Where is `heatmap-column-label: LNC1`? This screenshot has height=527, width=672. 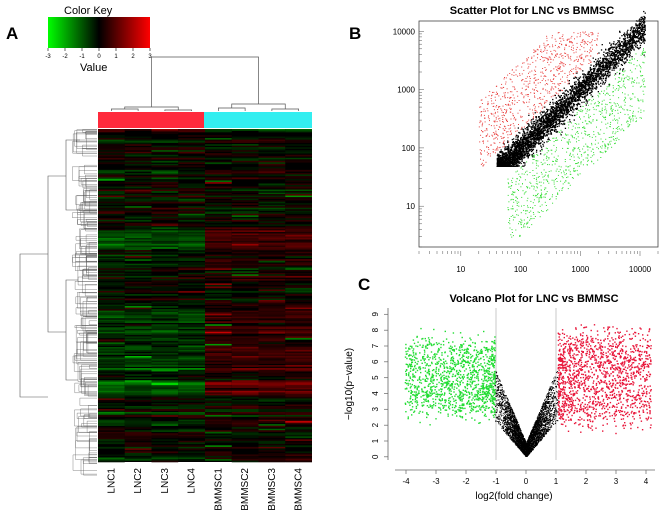 heatmap-column-label: LNC1 is located at coordinates (111, 481).